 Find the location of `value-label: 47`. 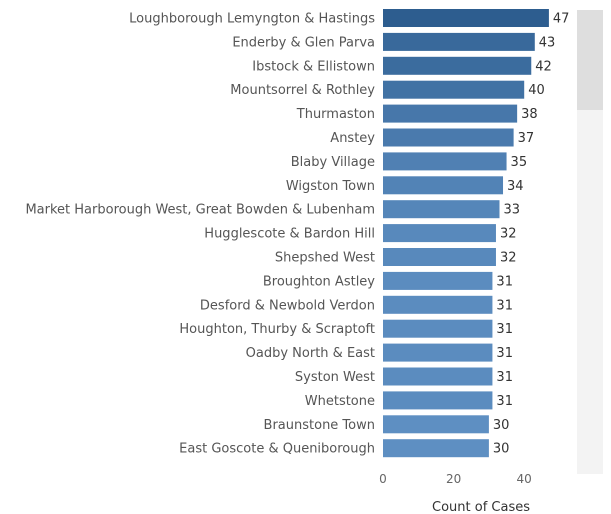

value-label: 47 is located at coordinates (561, 19).